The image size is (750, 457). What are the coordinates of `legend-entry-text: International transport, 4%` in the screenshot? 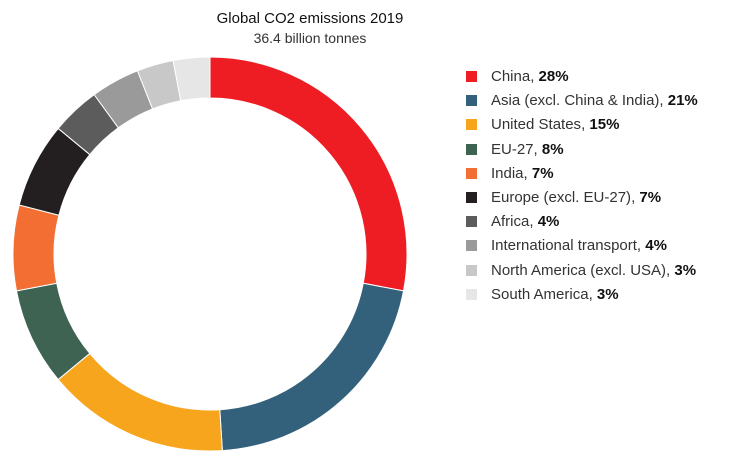 It's located at (579, 246).